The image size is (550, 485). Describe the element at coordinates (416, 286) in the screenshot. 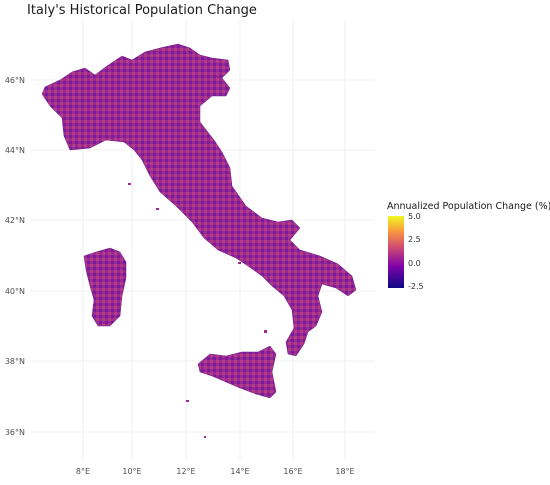

I see `legend-label-neg-2-5: -2.5` at that location.